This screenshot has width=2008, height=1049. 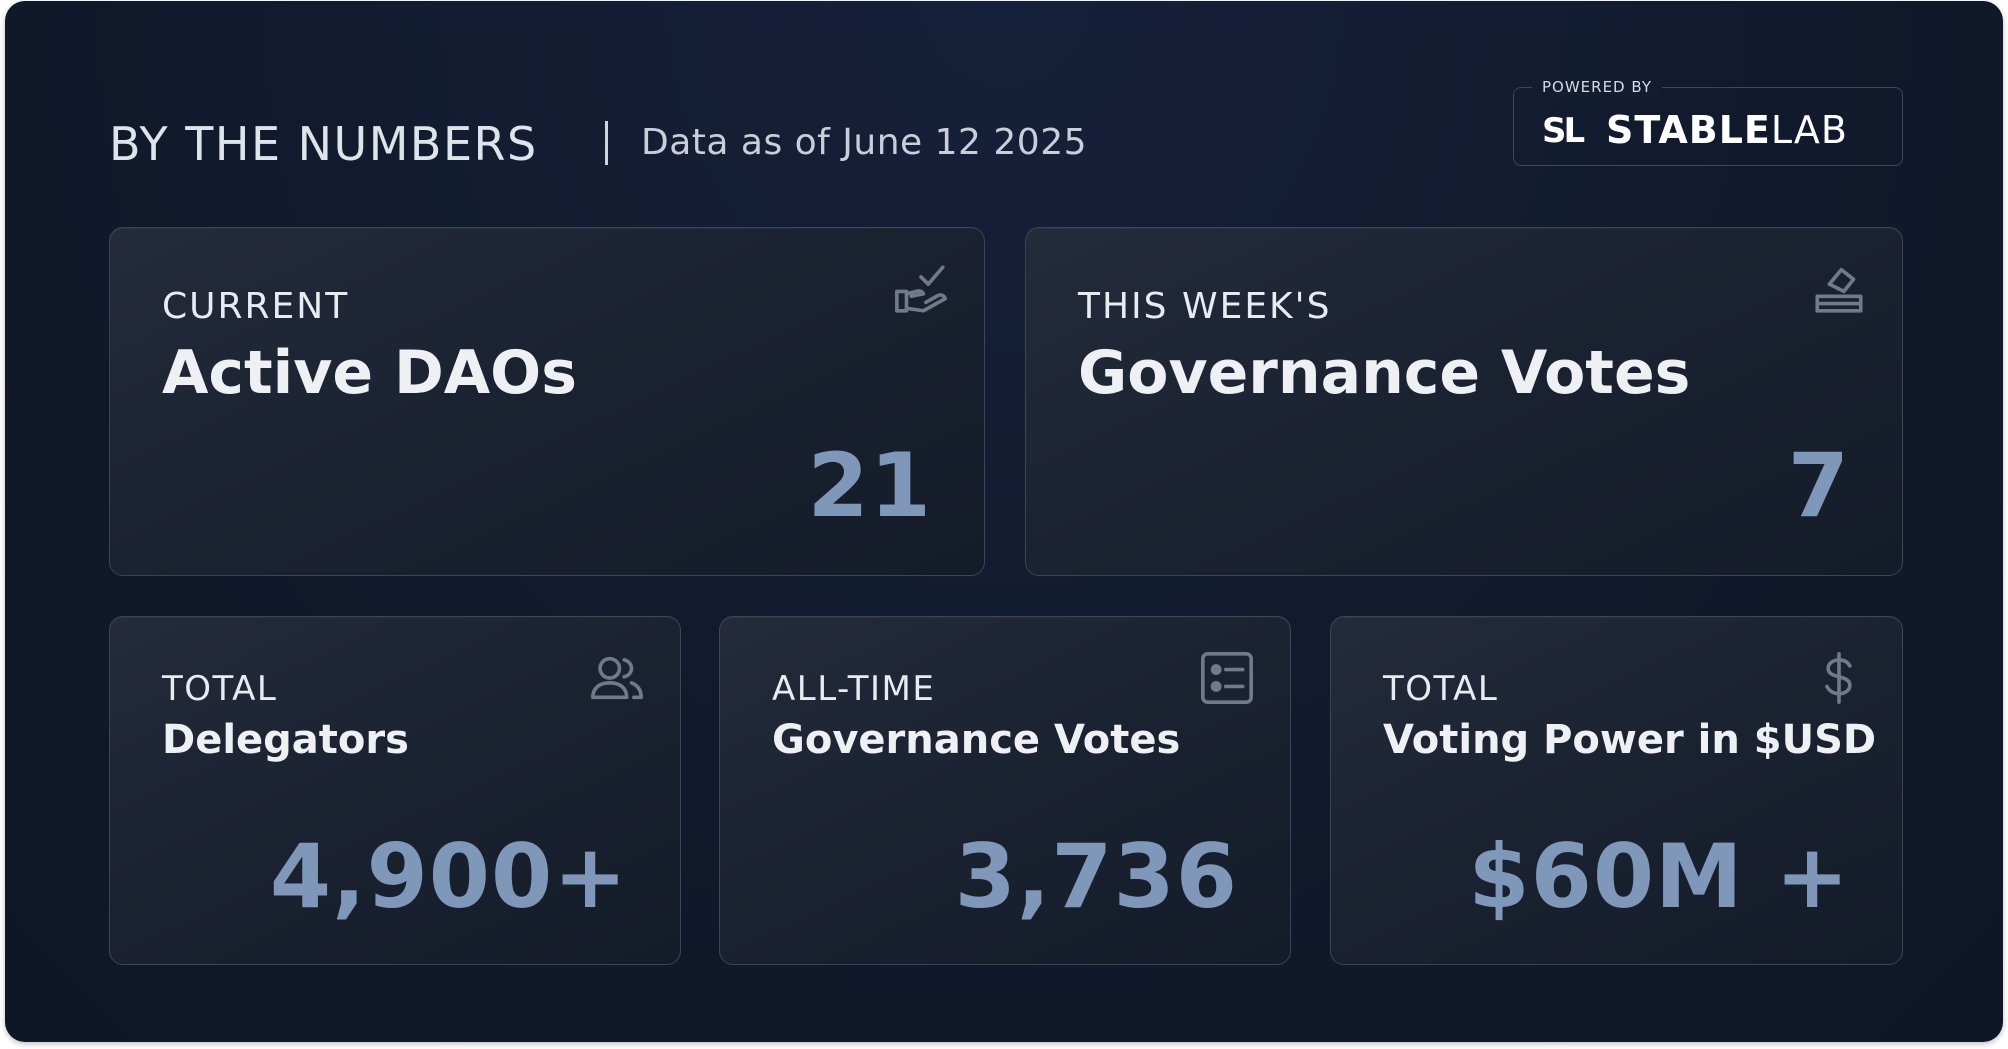 I want to click on powered-by-badge: POWERED BY SL STABLELAB, so click(x=1708, y=122).